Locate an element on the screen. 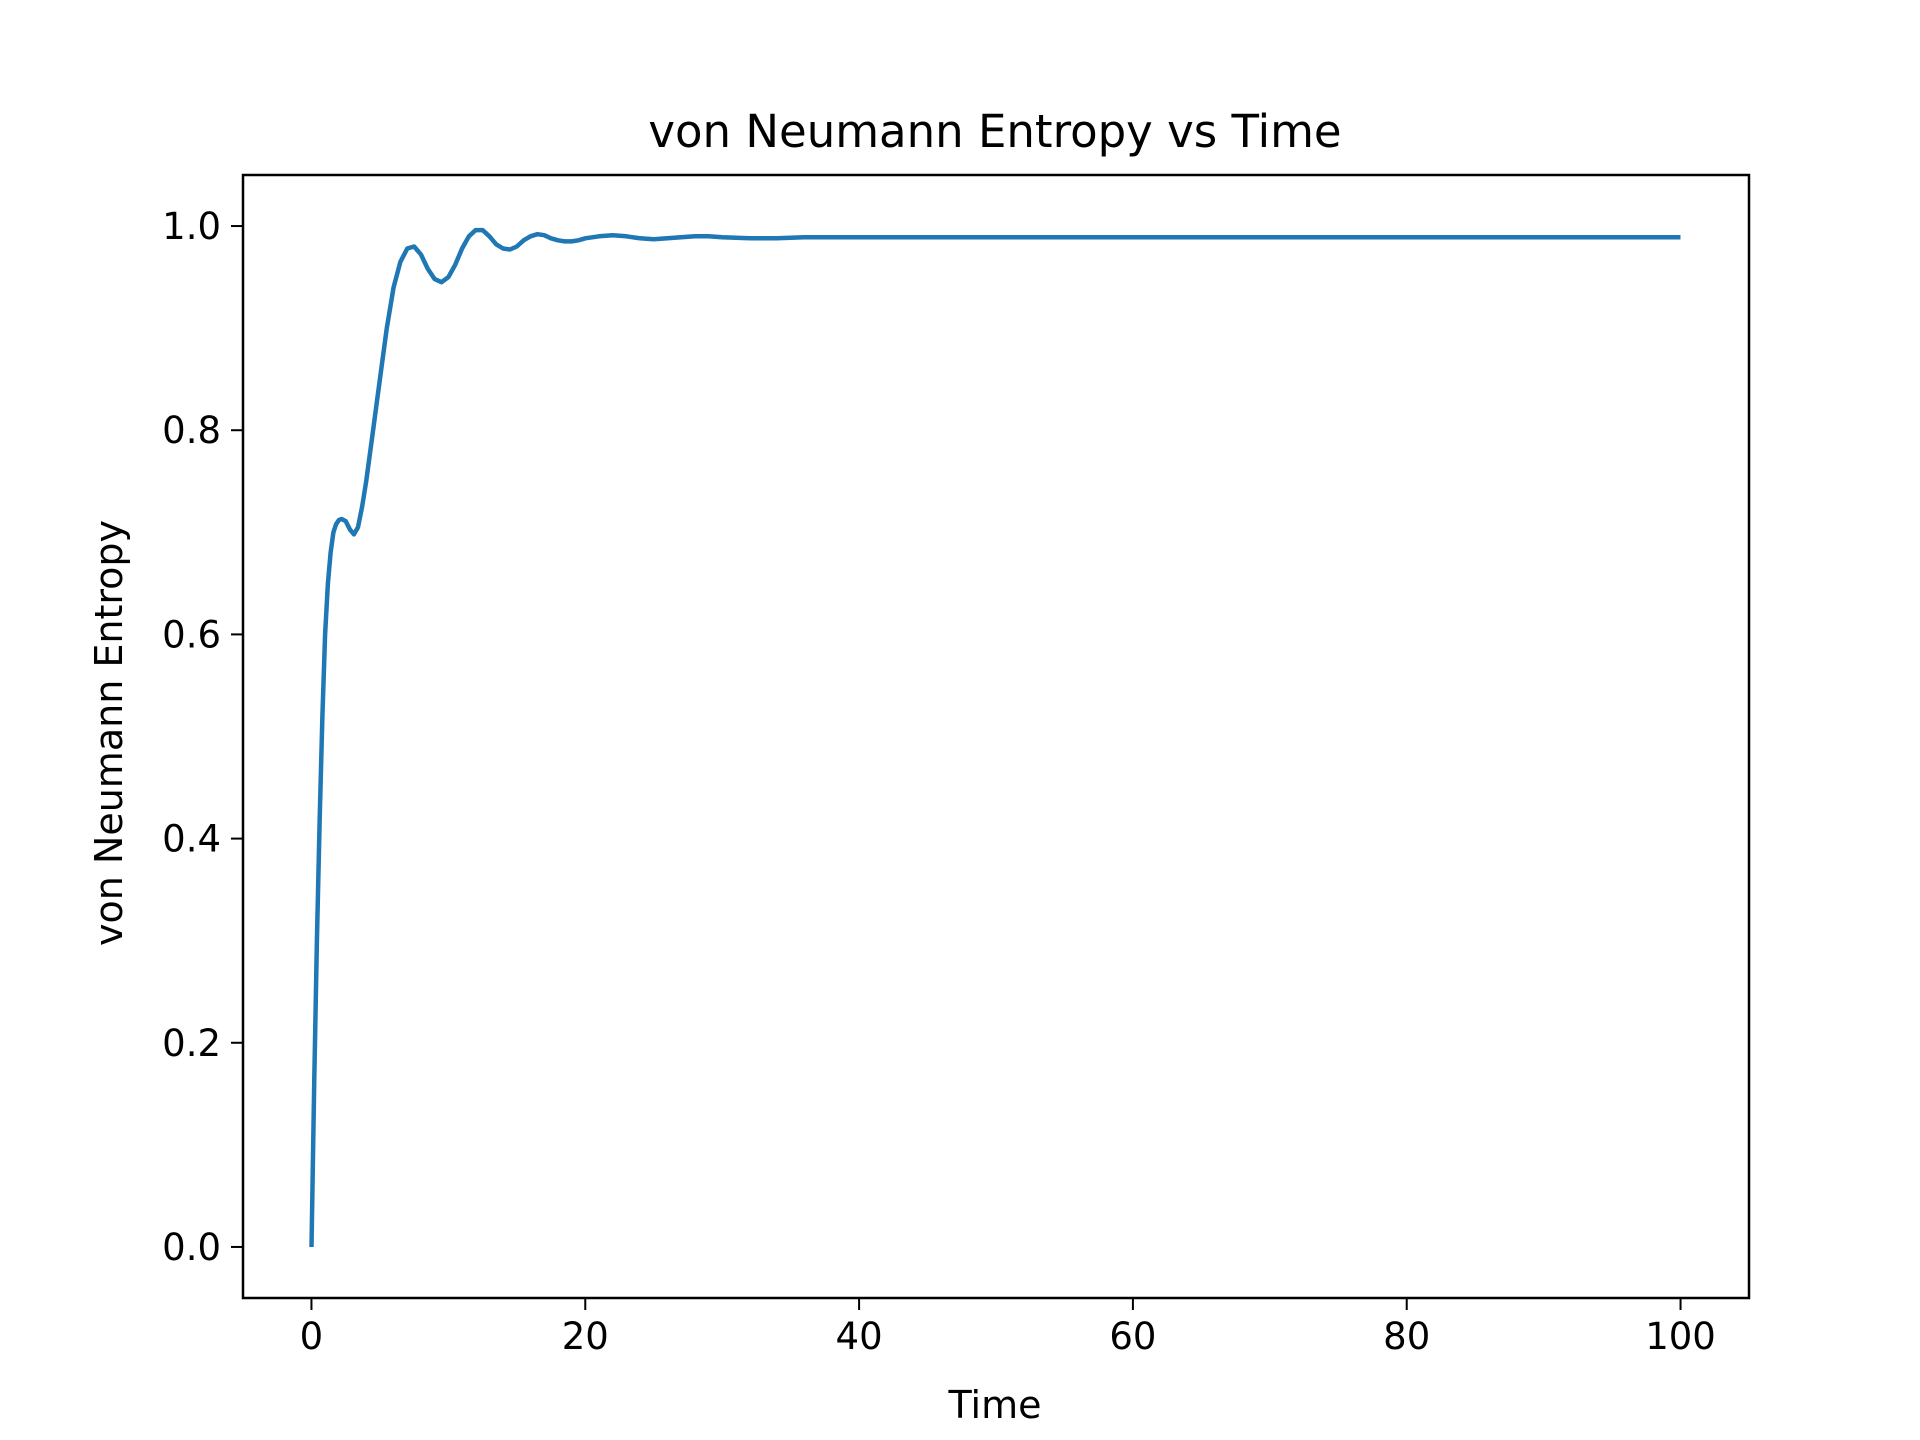 This screenshot has height=1440, width=1920. x-axis-label: Time is located at coordinates (995, 1405).